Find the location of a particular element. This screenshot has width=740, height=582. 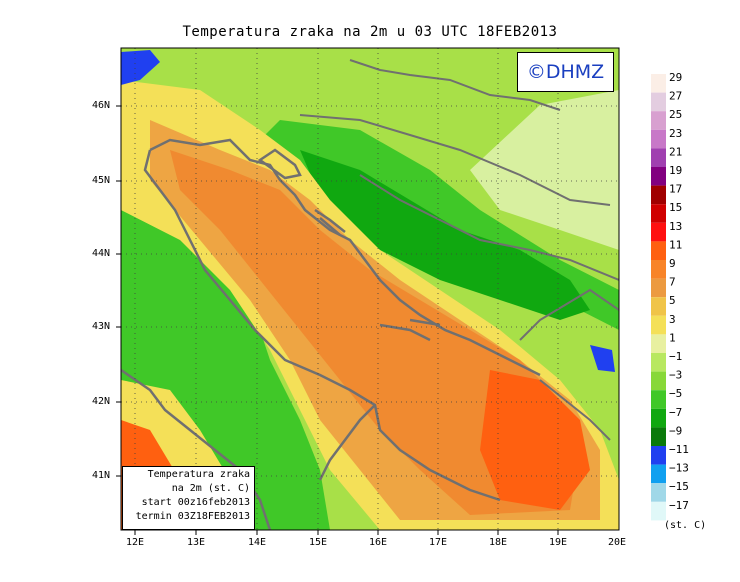

lon-label-14: 14E is located at coordinates (257, 542).